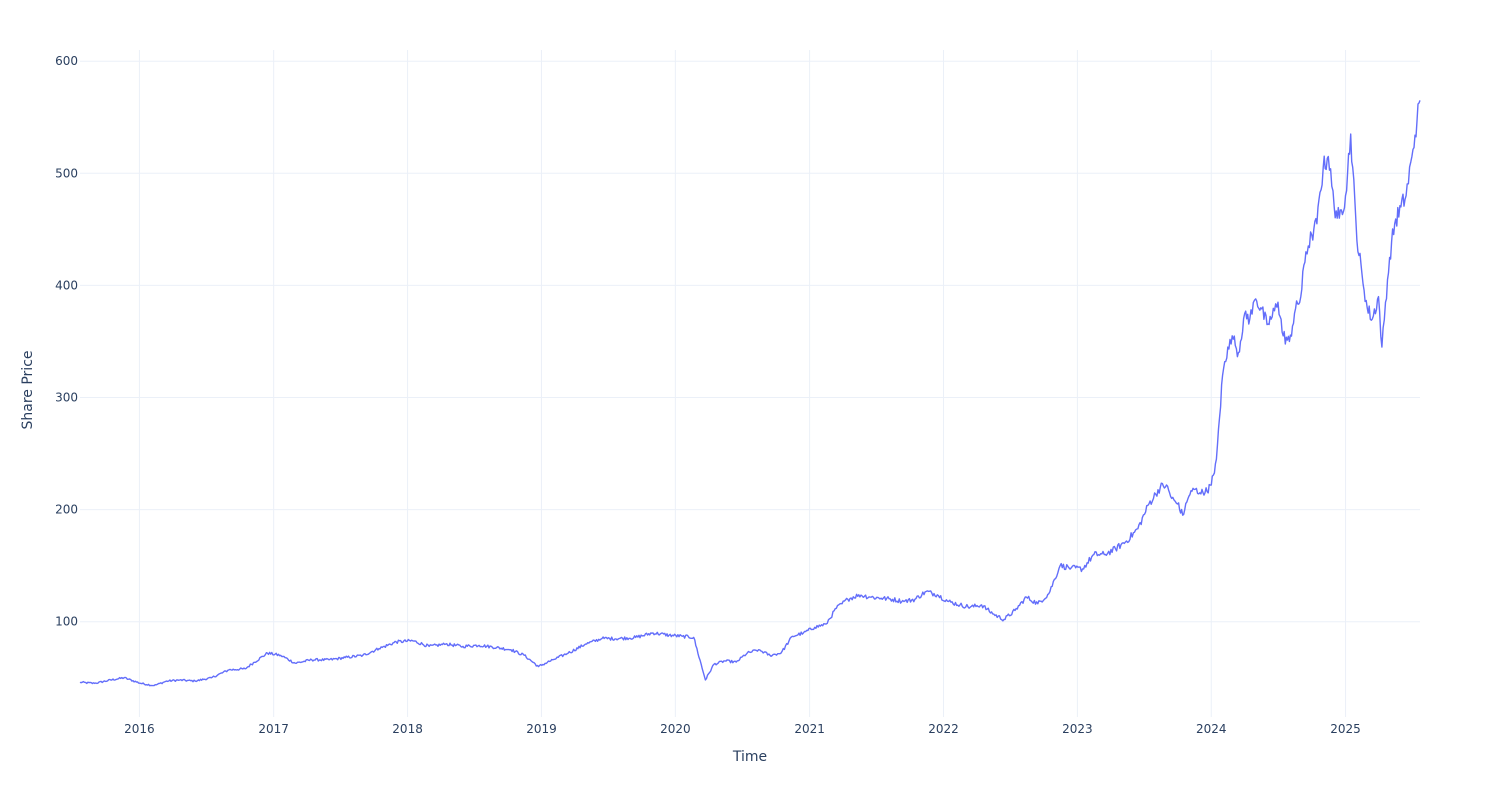 This screenshot has height=800, width=1500. I want to click on x-axis-tick-labels: 2016 2017 2018 2019 2020 2021 2022 2023 2024 2025, so click(742, 729).